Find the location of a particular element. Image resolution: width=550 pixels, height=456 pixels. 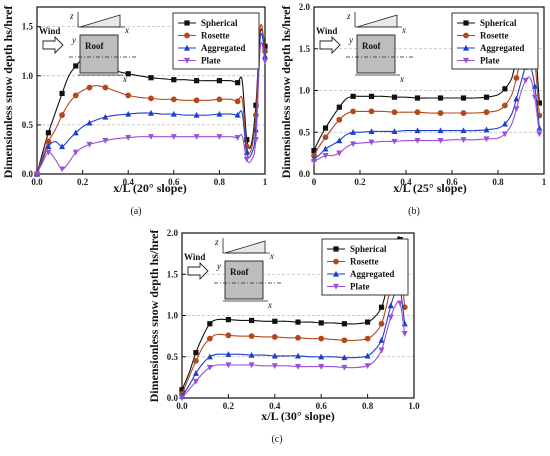

y-tick-label: 0.5 is located at coordinates (305, 132).